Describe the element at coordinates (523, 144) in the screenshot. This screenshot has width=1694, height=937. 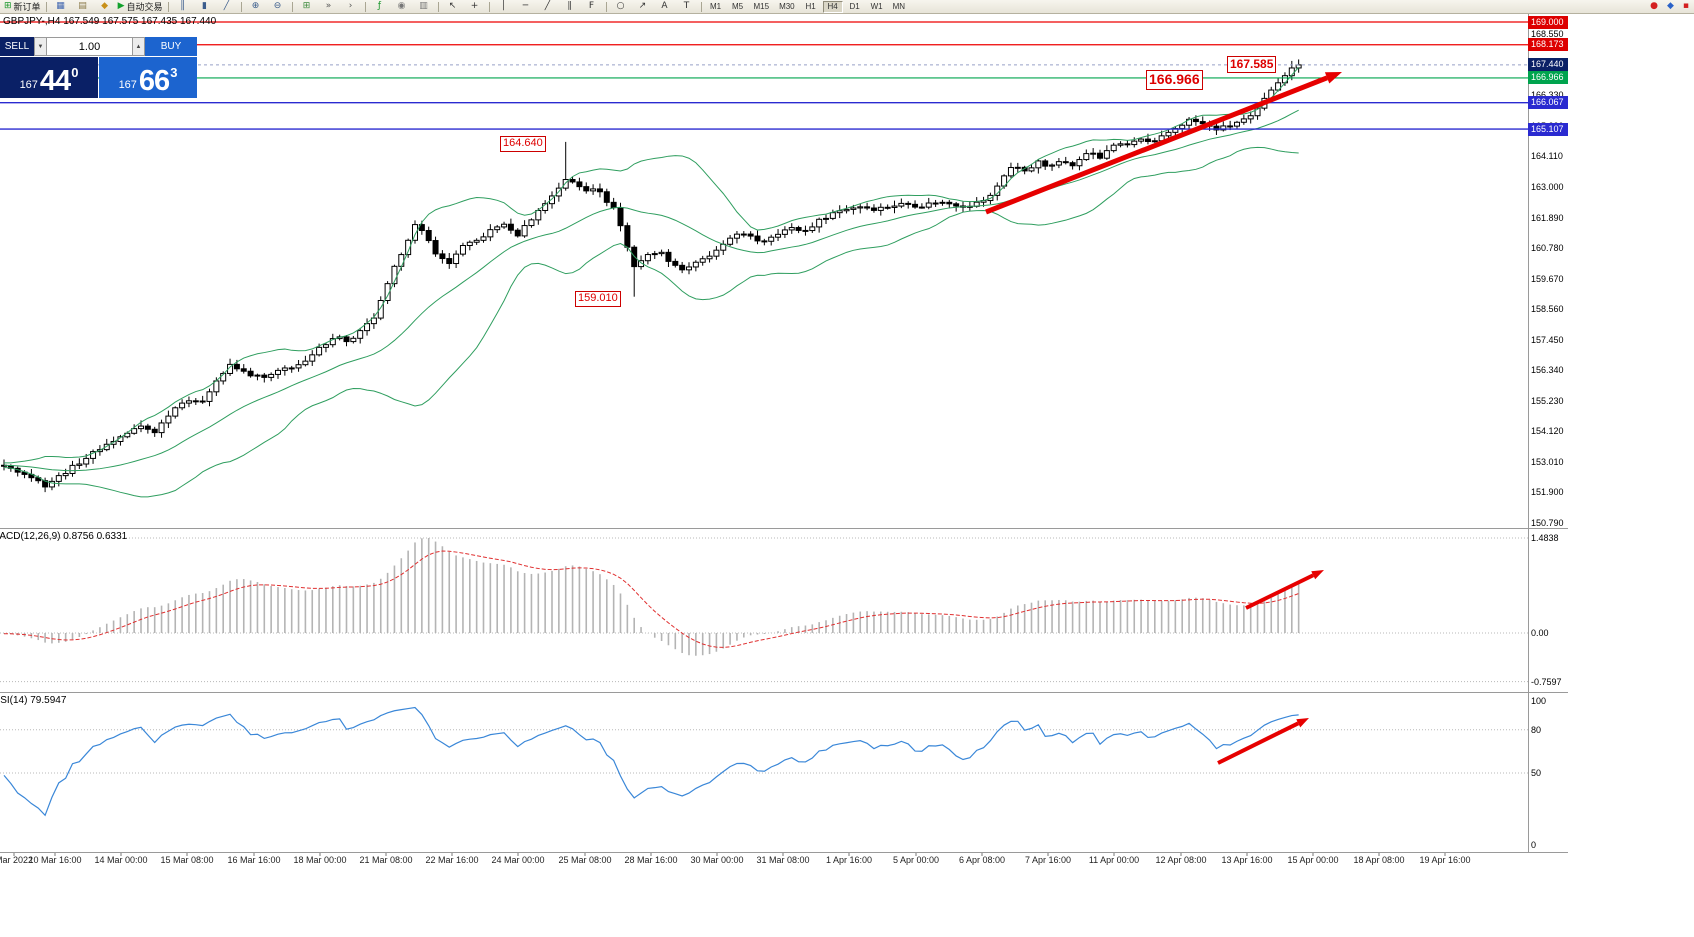
I see `price-annotation: 164.640` at that location.